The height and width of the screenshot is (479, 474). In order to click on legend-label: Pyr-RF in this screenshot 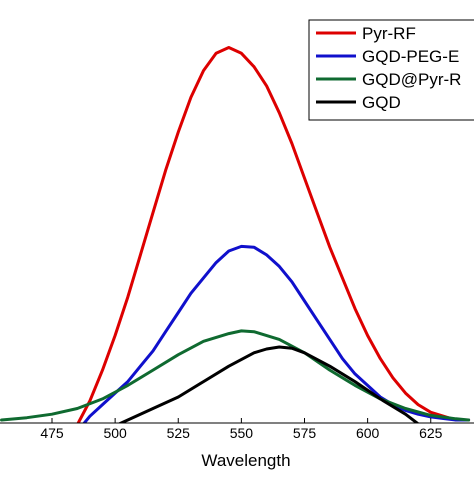, I will do `click(389, 33)`.